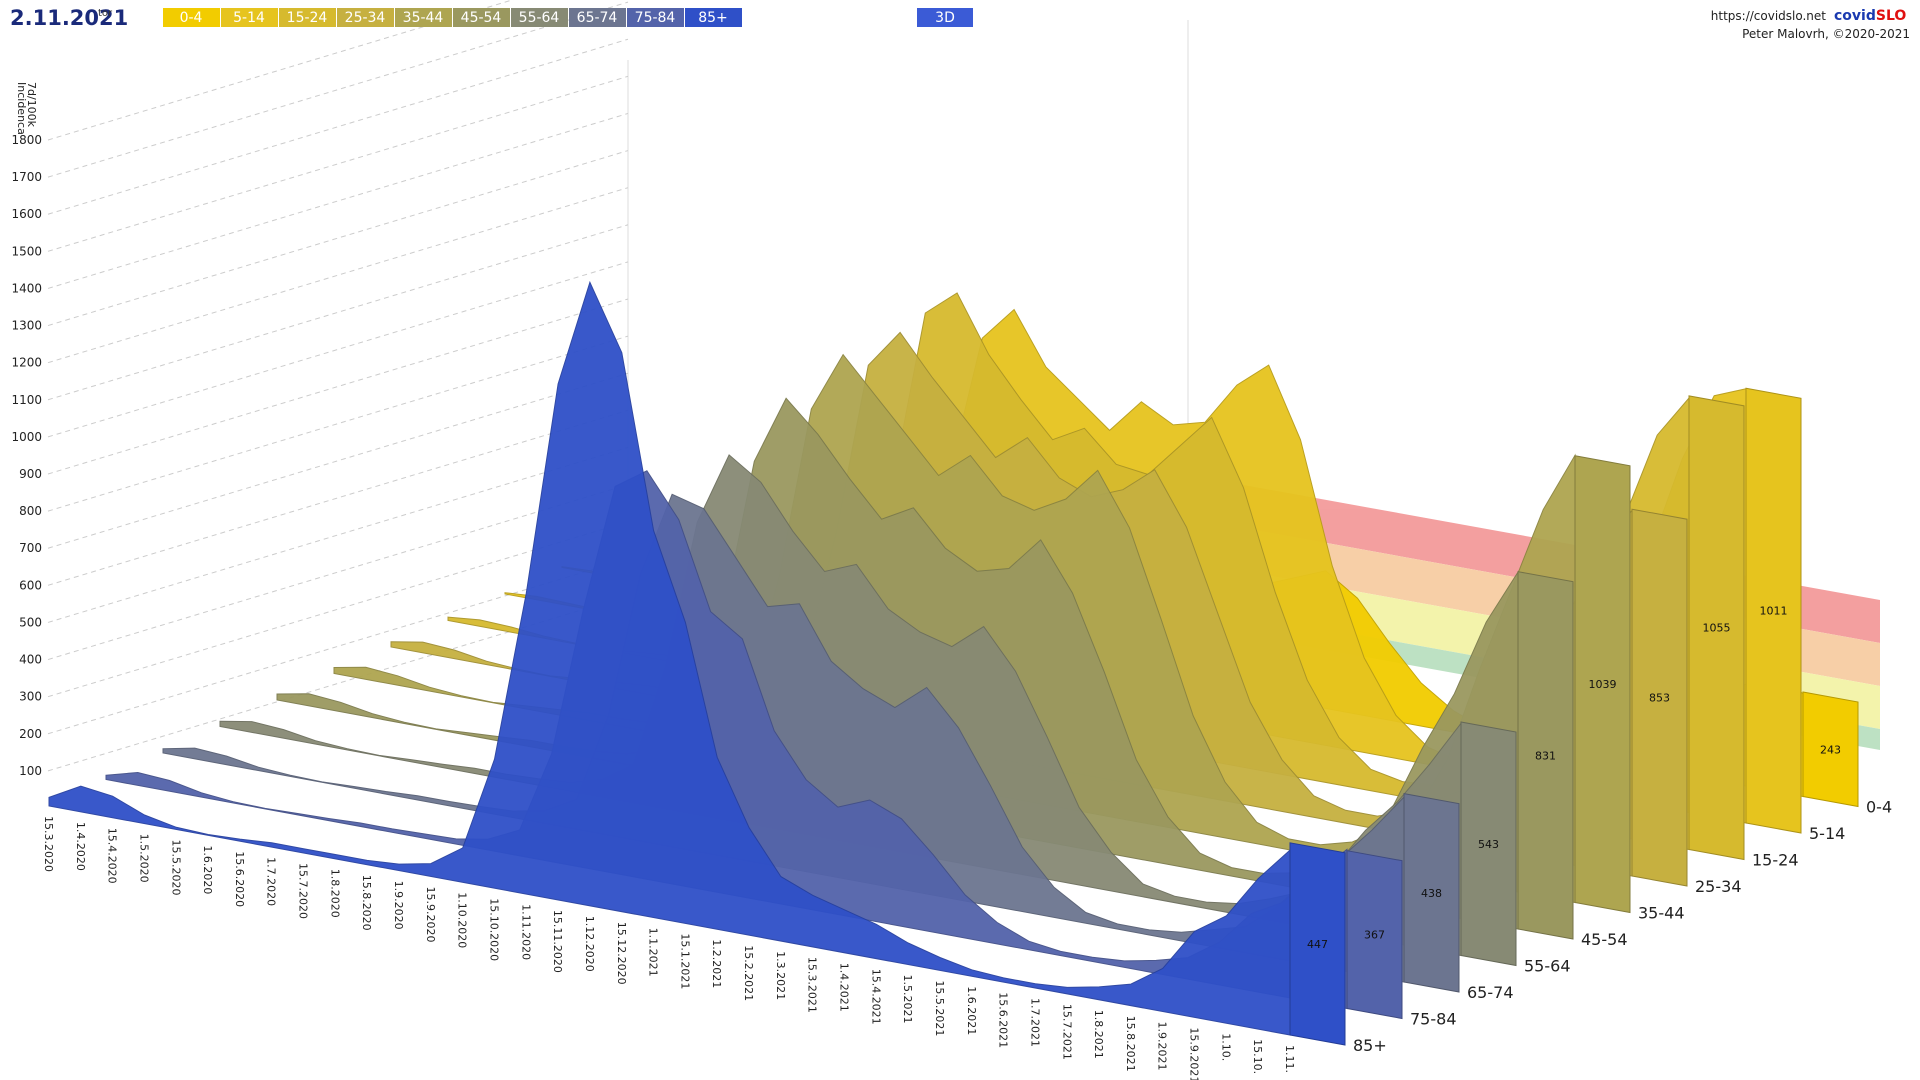 Image resolution: width=1920 pixels, height=1080 pixels. I want to click on row-label: 25-34, so click(1718, 886).